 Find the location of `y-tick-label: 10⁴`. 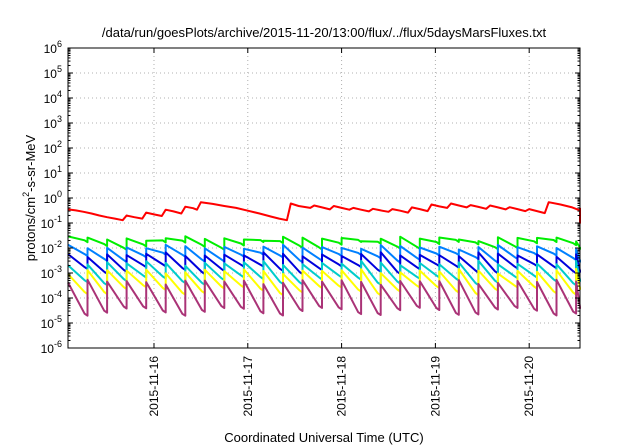

y-tick-label: 10⁴ is located at coordinates (53, 97).